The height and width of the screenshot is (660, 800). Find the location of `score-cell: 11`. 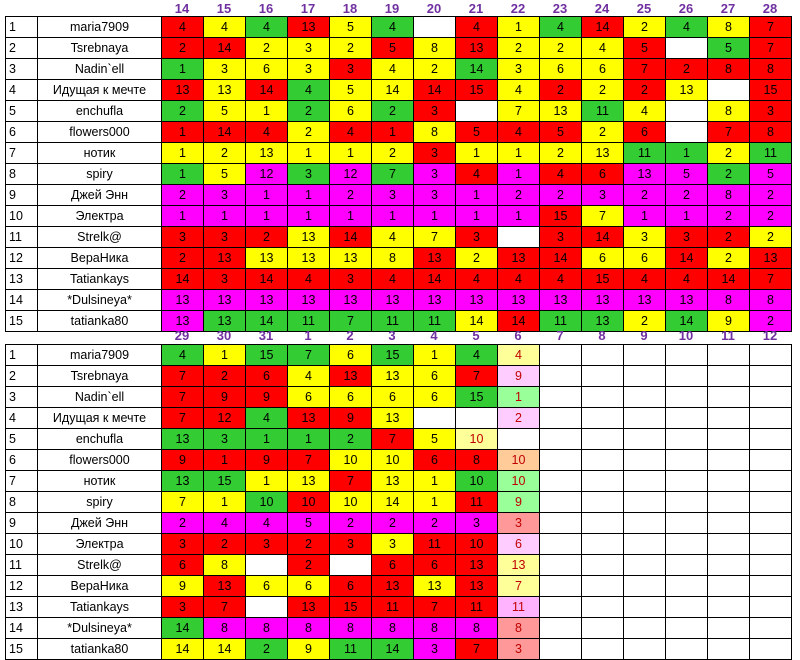

score-cell: 11 is located at coordinates (518, 607).